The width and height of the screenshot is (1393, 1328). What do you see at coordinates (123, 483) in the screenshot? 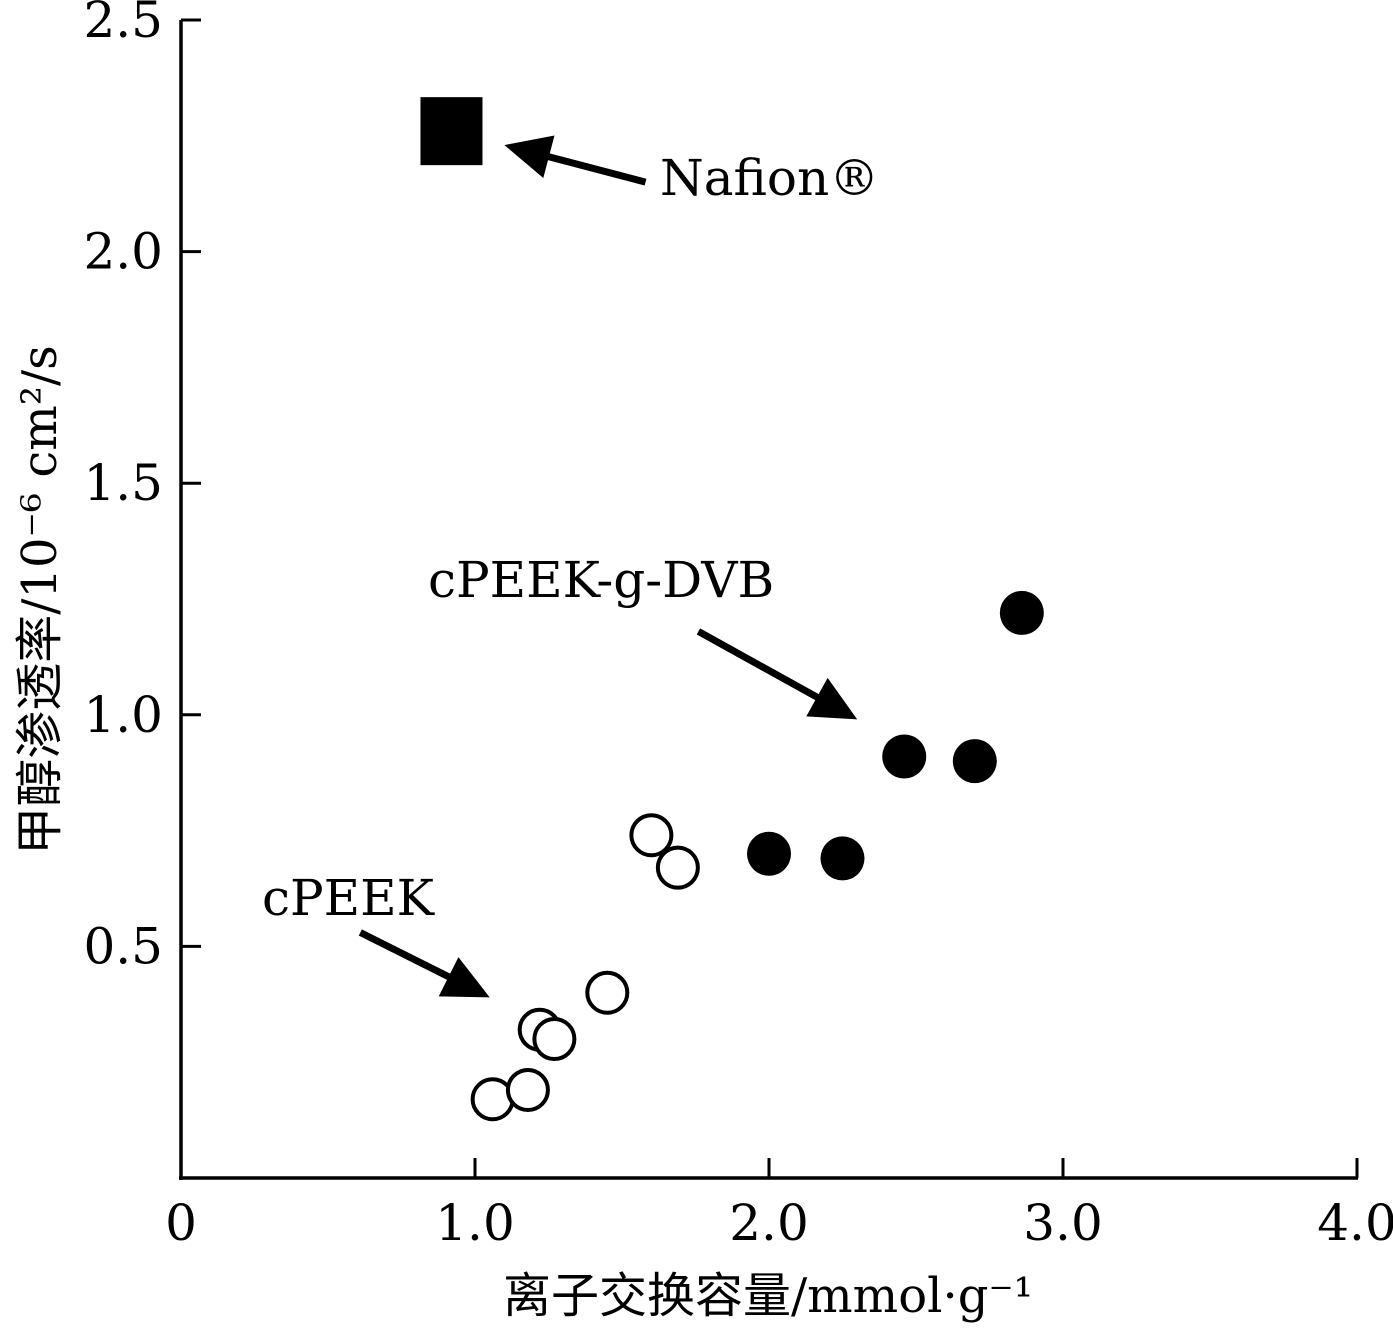
I see `y-tick-label-2: 1.5` at bounding box center [123, 483].